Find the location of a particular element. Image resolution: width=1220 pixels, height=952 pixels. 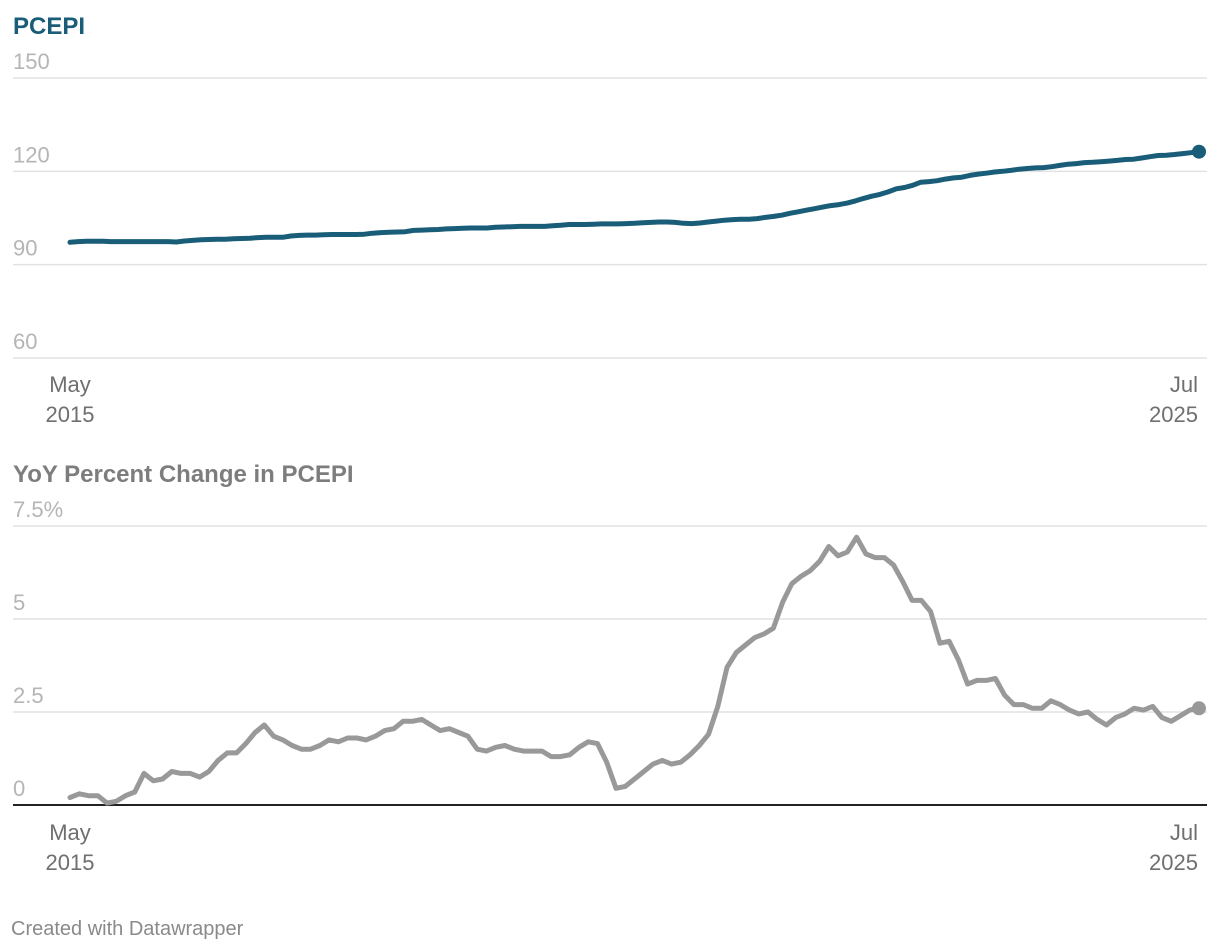

y-tick-label: 2.5 is located at coordinates (28, 695).